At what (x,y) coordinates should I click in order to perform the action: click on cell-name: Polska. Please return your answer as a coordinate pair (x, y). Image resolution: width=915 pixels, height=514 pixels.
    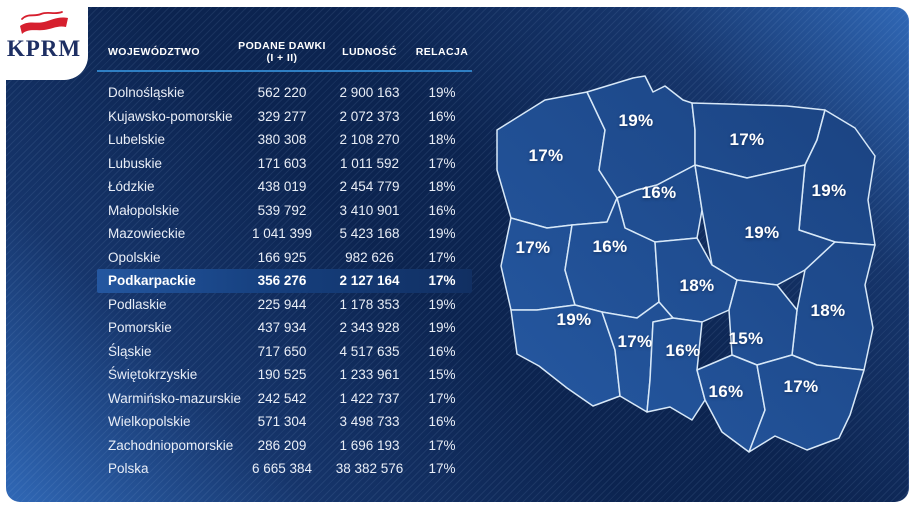
    Looking at the image, I should click on (128, 469).